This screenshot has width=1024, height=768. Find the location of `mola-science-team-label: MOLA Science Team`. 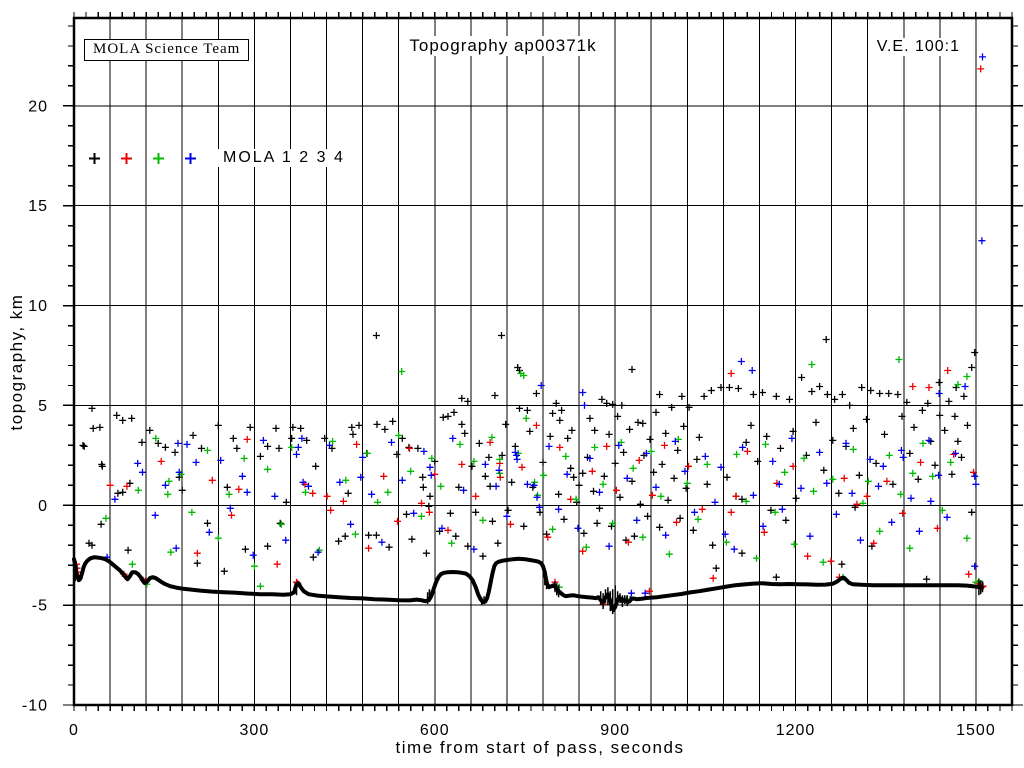

mola-science-team-label: MOLA Science Team is located at coordinates (167, 49).